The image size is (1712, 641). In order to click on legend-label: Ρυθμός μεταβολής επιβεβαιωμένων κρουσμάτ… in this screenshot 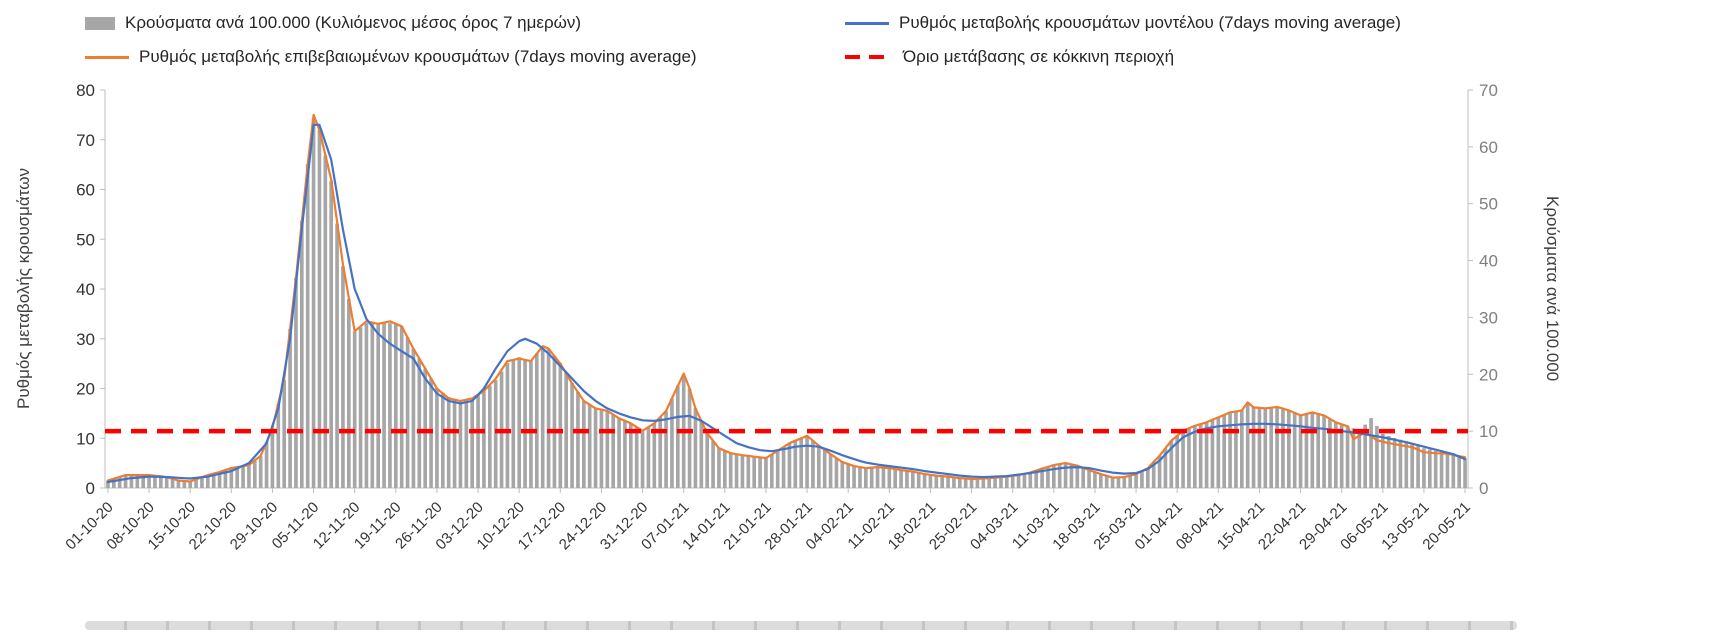, I will do `click(418, 56)`.